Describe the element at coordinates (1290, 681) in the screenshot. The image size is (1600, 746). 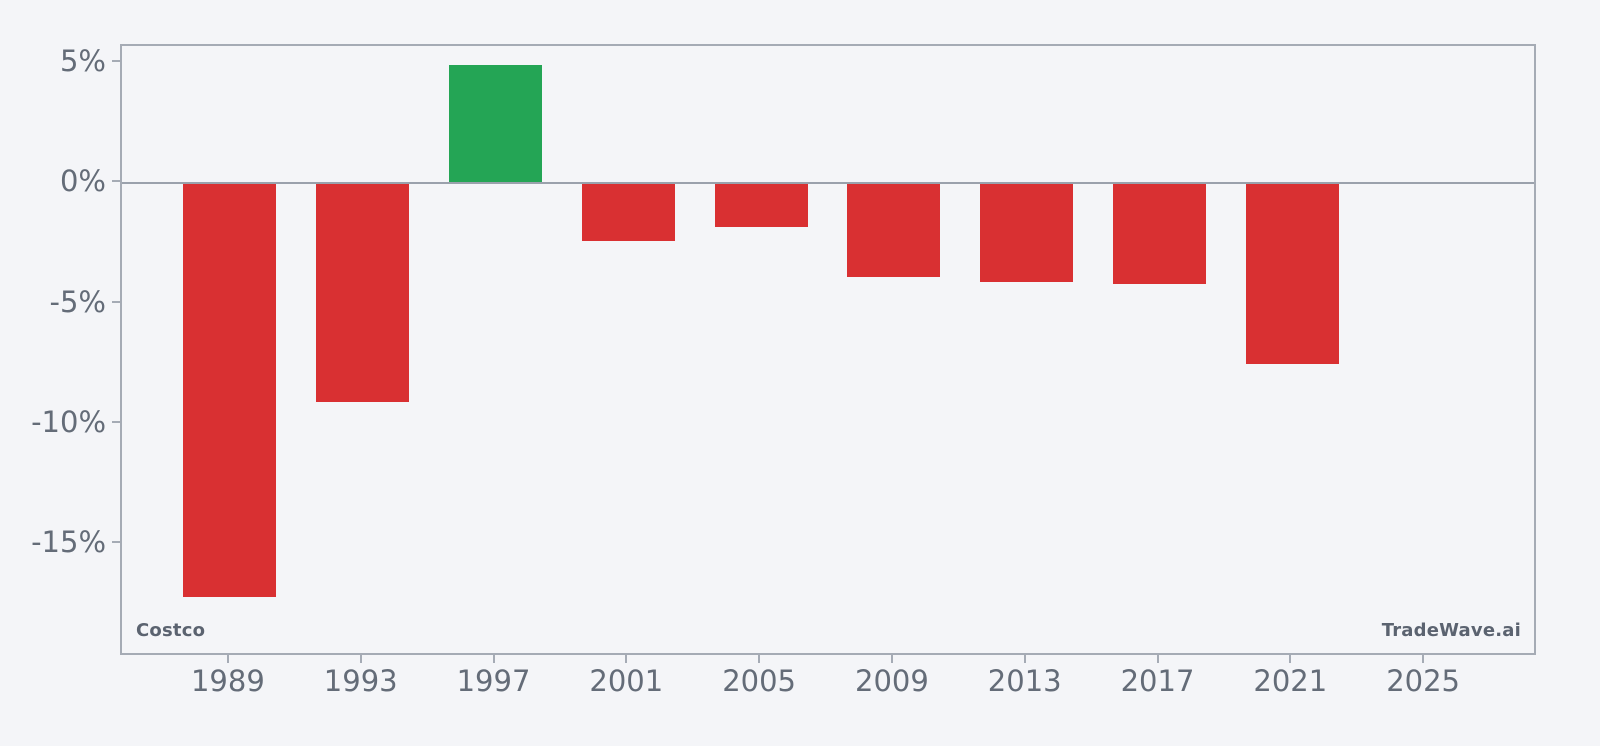
I see `x-tick-label: 2021` at that location.